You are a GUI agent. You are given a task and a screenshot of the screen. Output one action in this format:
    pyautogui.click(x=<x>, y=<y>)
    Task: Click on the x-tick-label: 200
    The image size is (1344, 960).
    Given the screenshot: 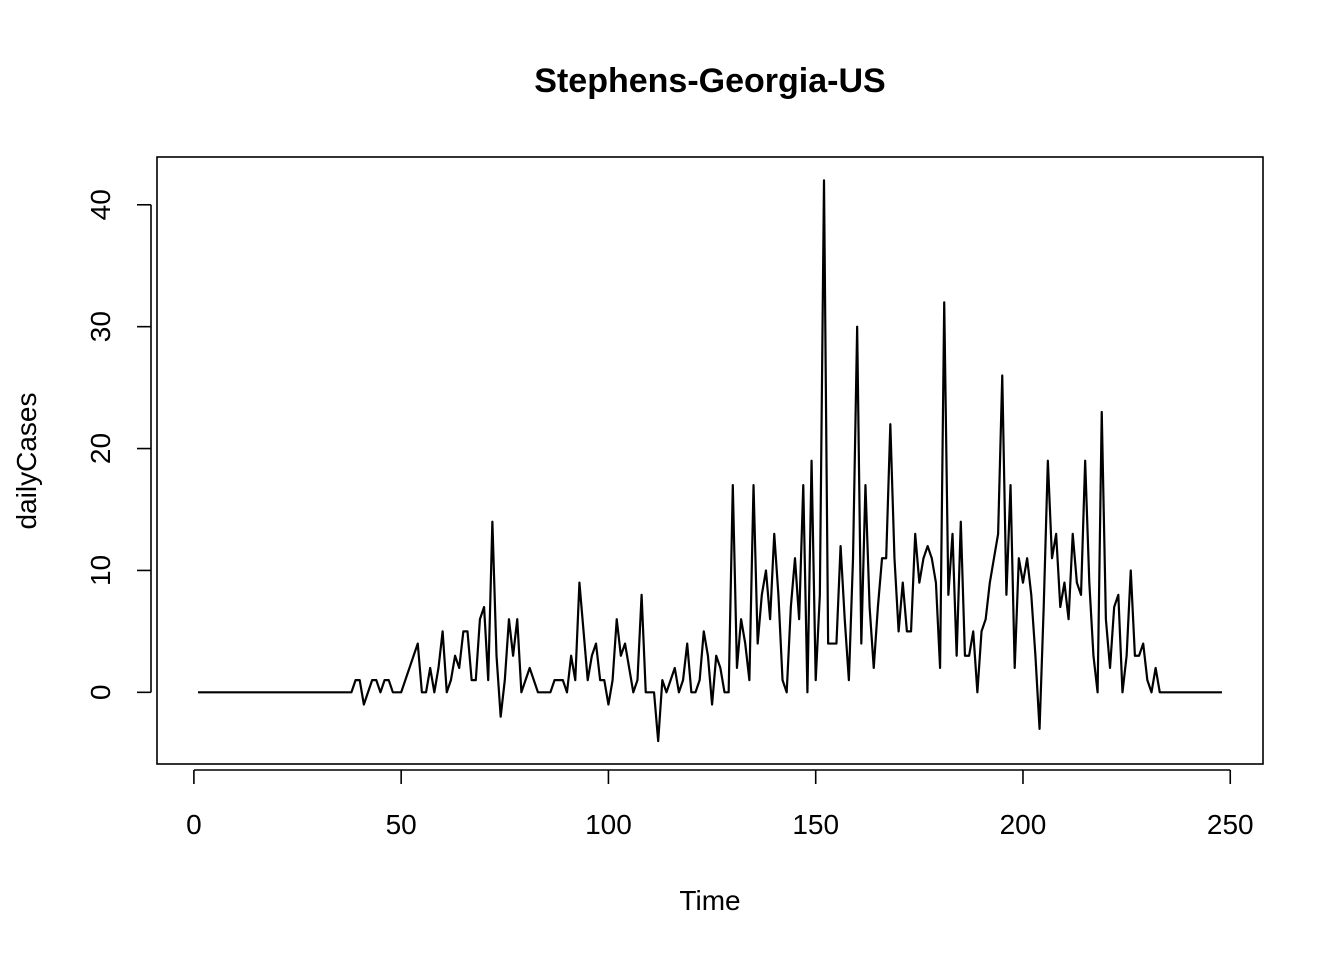 What is the action you would take?
    pyautogui.click(x=1023, y=824)
    